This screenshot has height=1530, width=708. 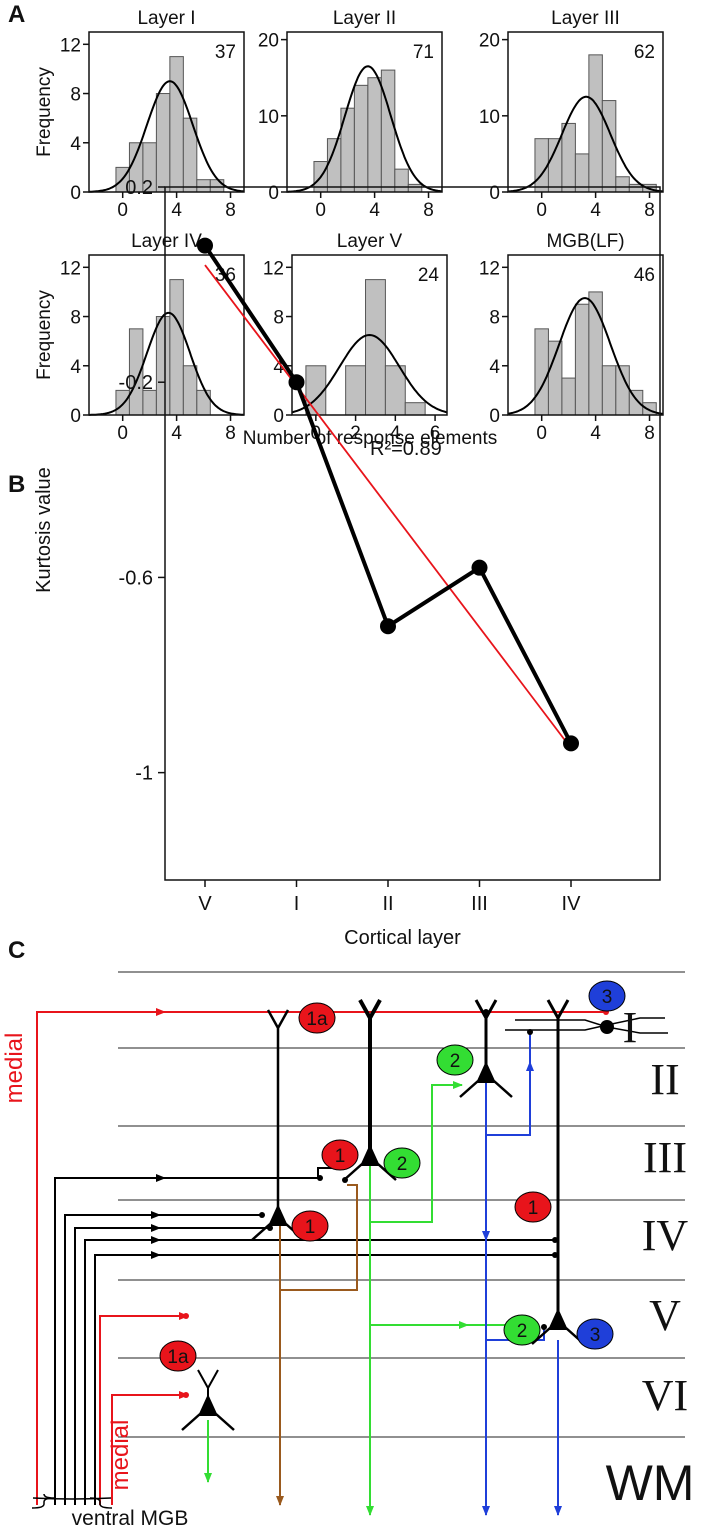 I want to click on layer-label: II, so click(x=664, y=1079).